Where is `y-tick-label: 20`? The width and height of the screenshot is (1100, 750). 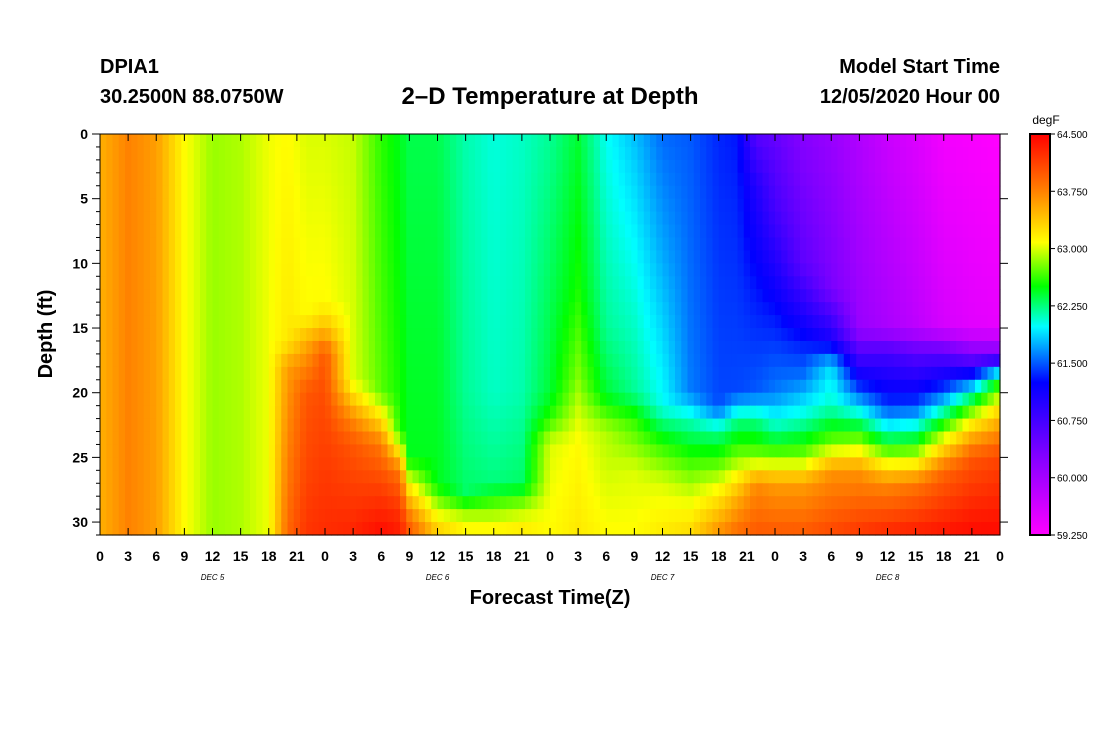
y-tick-label: 20 is located at coordinates (80, 393).